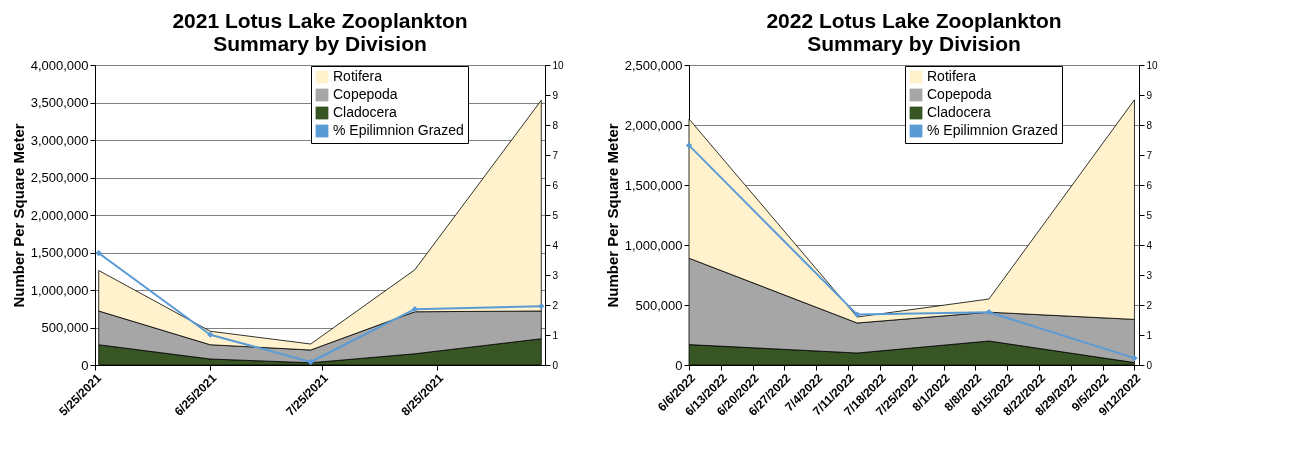 This screenshot has height=472, width=1305. I want to click on y-tick-label: 4,000,000, so click(59, 65).